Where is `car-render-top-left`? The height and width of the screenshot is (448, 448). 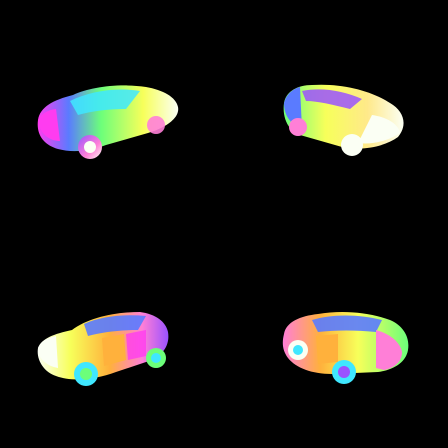
car-render-top-left is located at coordinates (108, 120).